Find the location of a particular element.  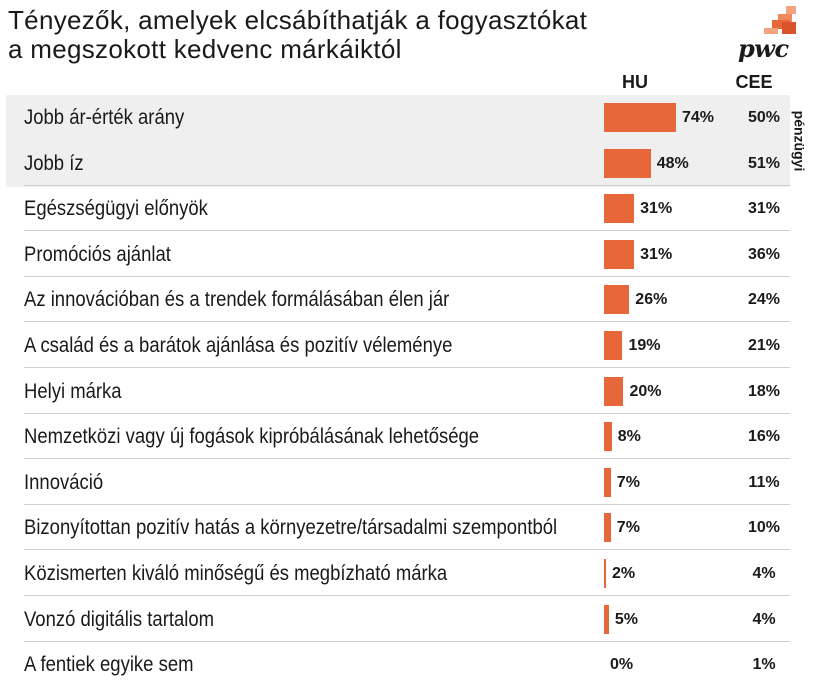

hu-value-label: 2% is located at coordinates (623, 573).